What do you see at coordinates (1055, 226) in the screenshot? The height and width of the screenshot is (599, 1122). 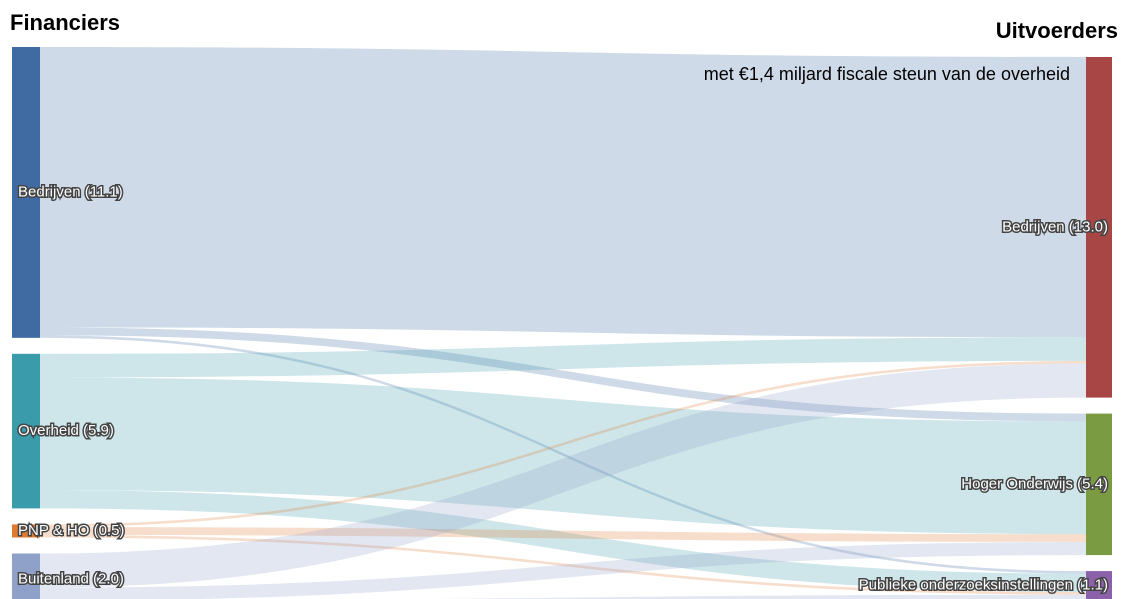 I see `target-label: Bedrijven (13.0)` at bounding box center [1055, 226].